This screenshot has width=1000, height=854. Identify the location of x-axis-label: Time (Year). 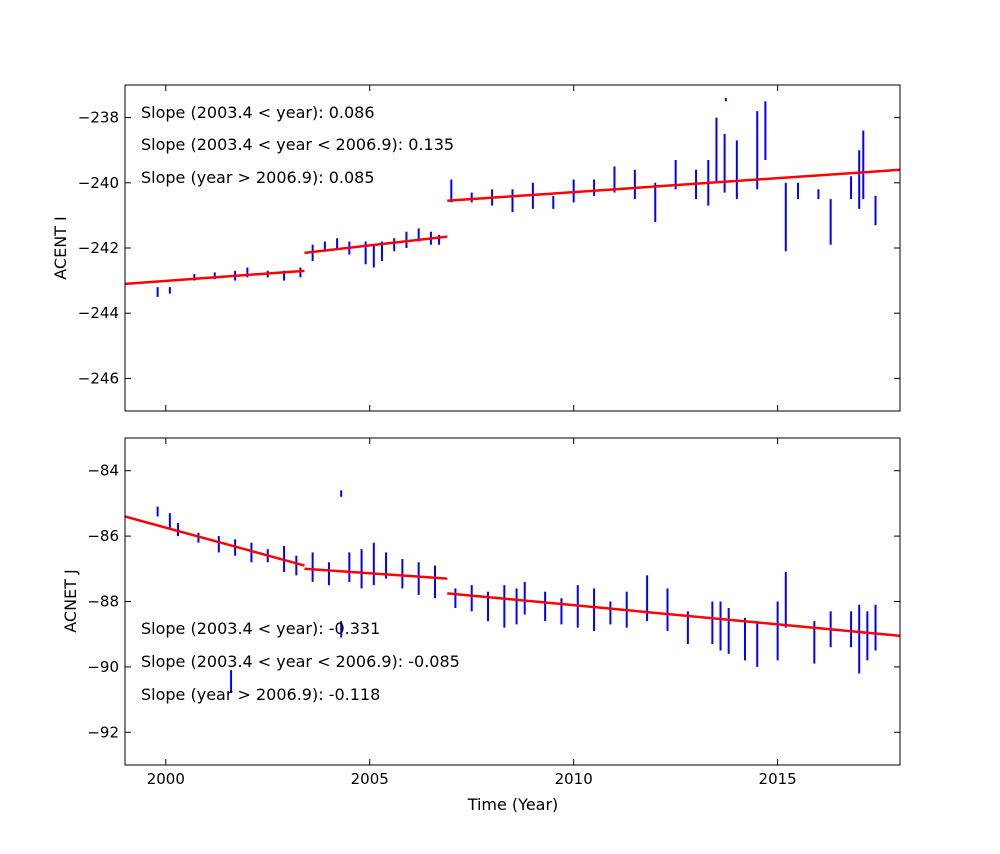
(513, 804).